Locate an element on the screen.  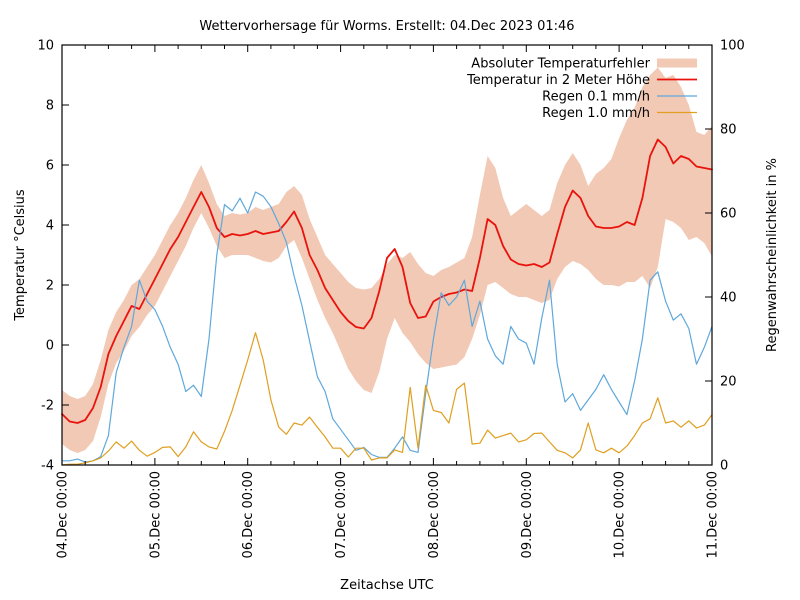
y-left-tick-label: -4 is located at coordinates (47, 466).